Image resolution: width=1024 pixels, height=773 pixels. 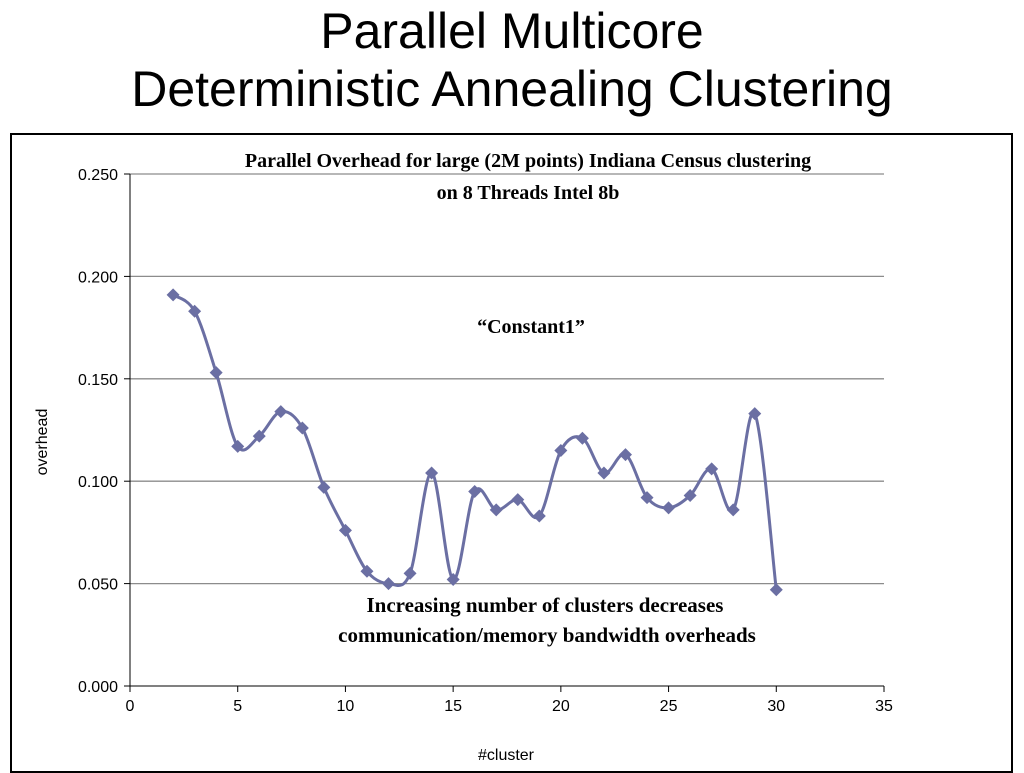 What do you see at coordinates (547, 635) in the screenshot?
I see `annotation-overhead-note-line-2: communication/memory bandwidth overheads` at bounding box center [547, 635].